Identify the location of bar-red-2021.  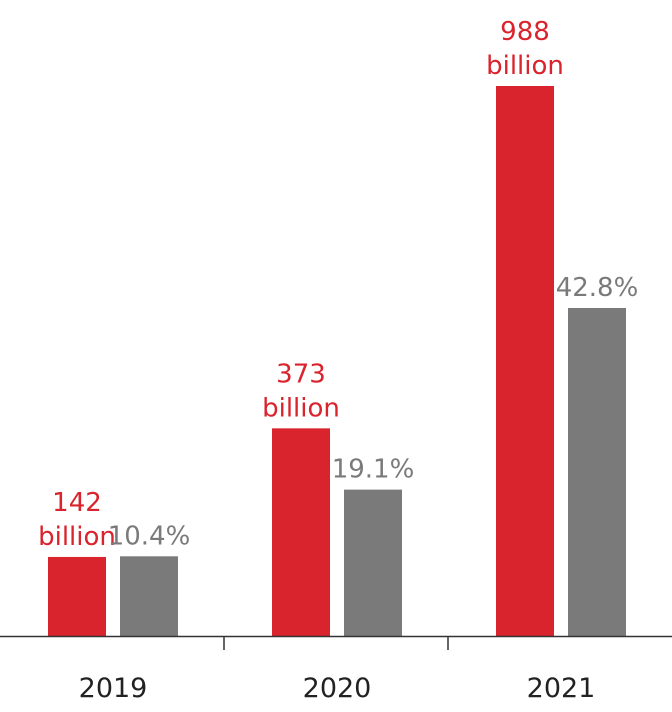
(525, 361).